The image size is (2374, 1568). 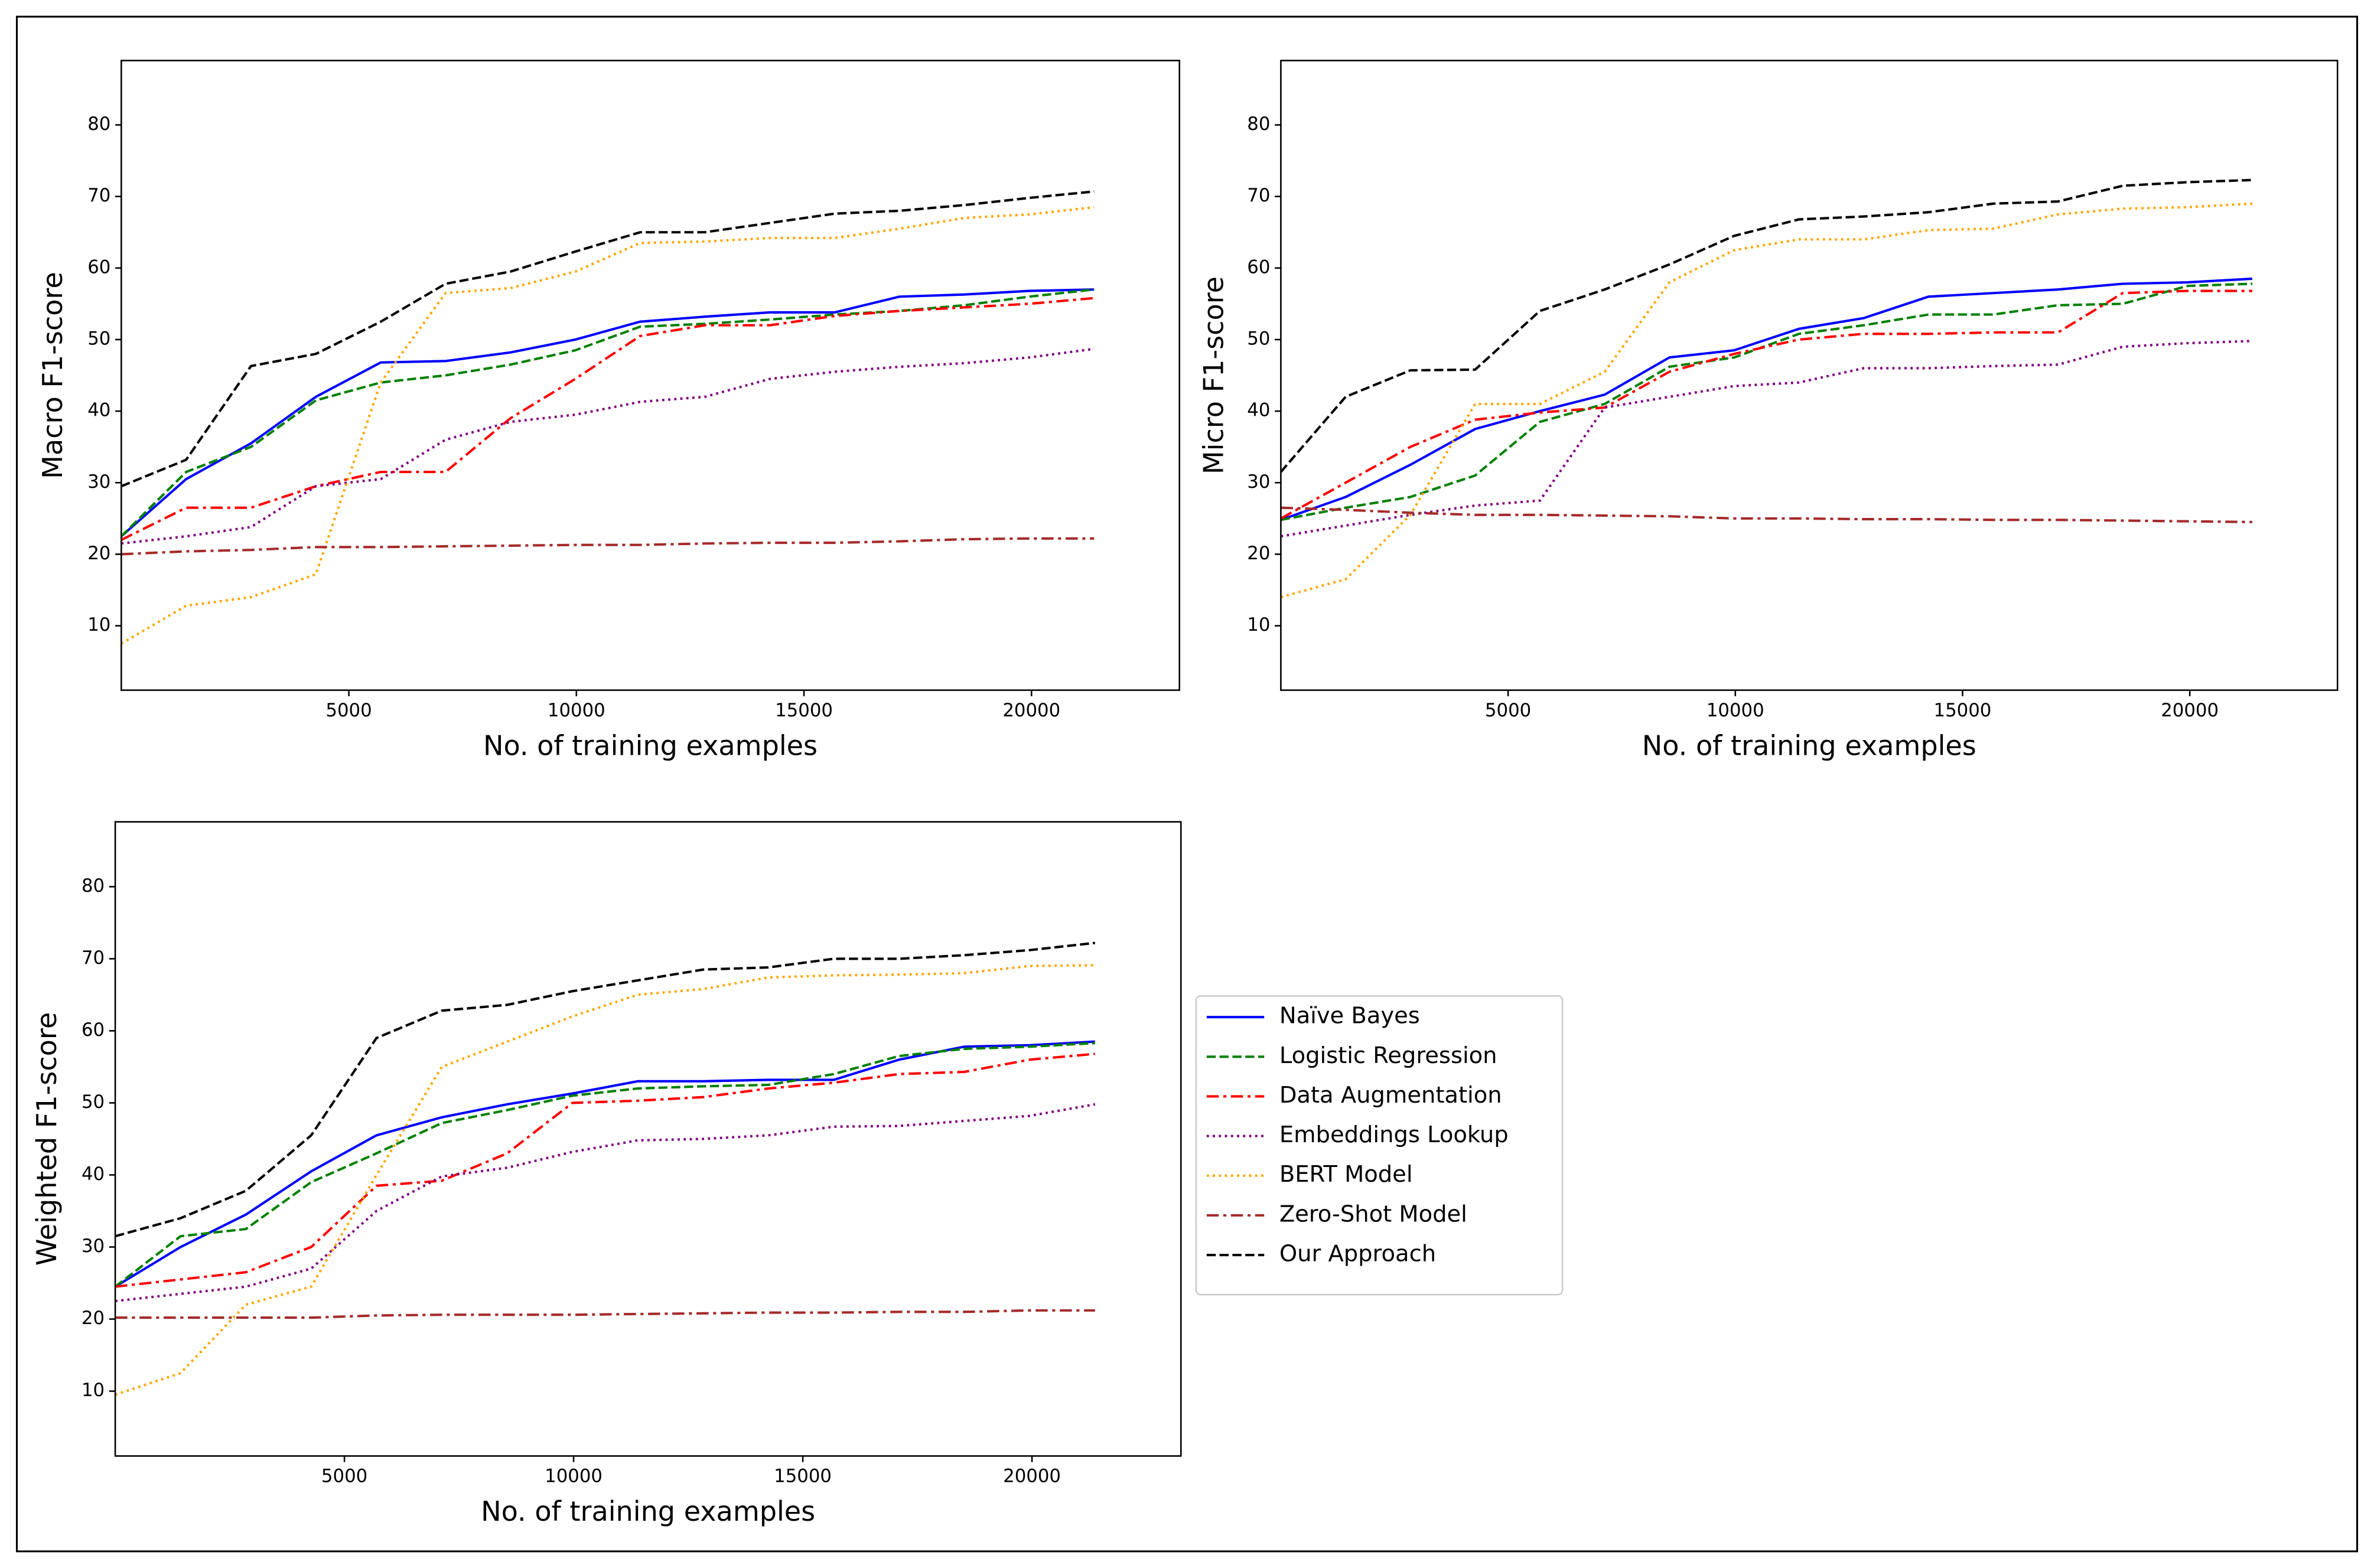 I want to click on legend-box, so click(x=1379, y=1145).